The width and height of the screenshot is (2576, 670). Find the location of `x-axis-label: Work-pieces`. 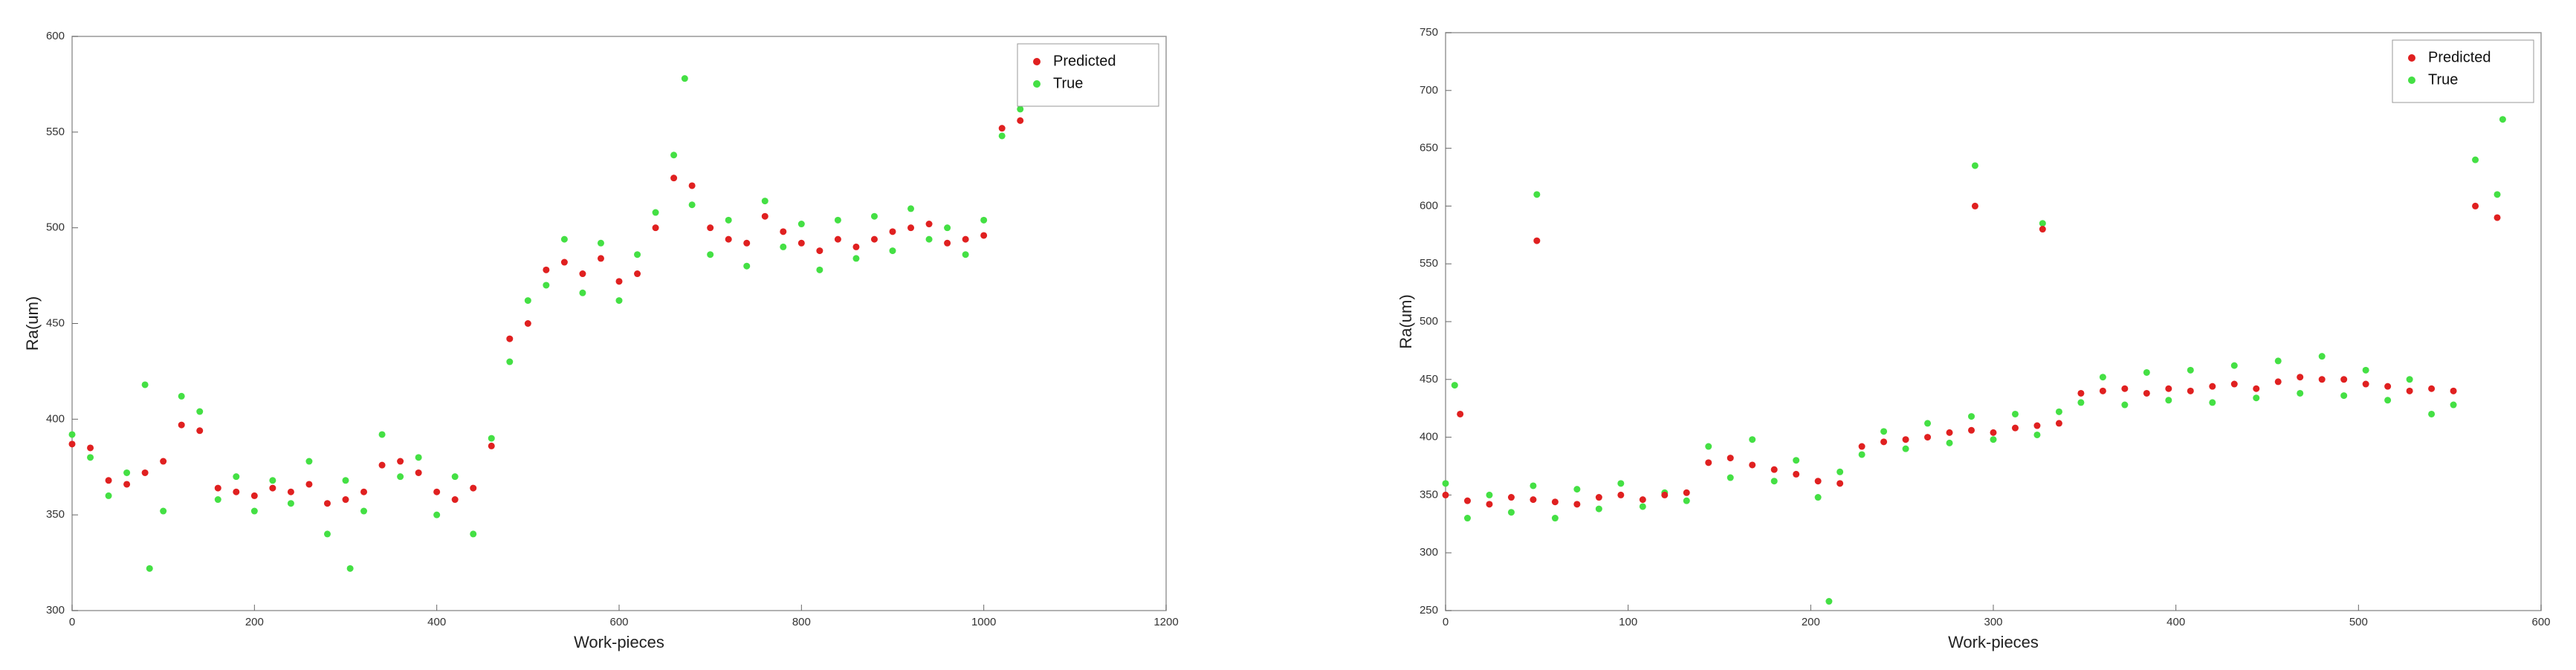

x-axis-label: Work-pieces is located at coordinates (619, 642).